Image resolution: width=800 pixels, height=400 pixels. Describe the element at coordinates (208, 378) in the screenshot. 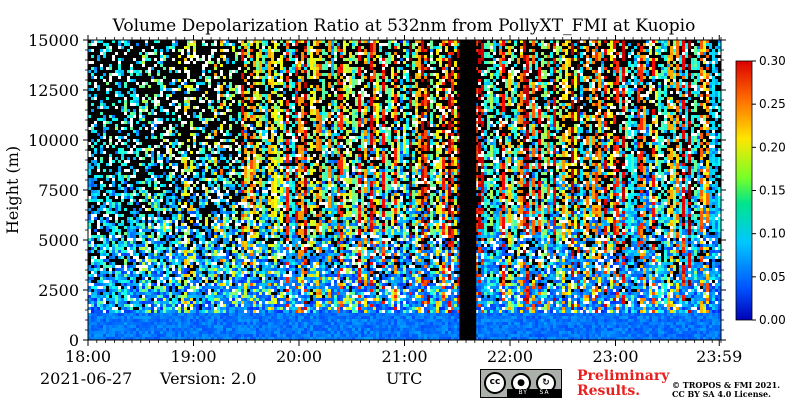

I see `footer-version: Version: 2.0` at that location.